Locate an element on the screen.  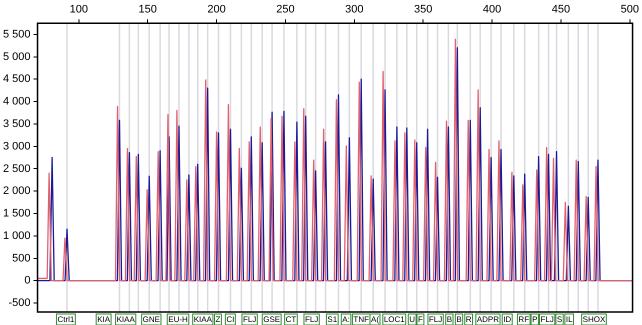
annotation: A( is located at coordinates (375, 319).